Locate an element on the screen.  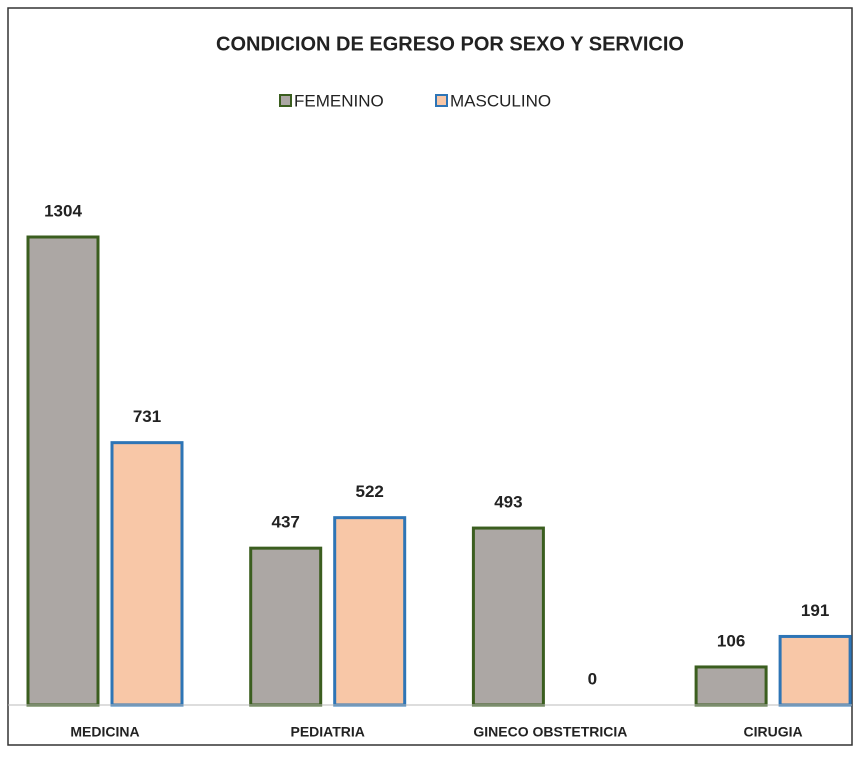
legend-label: MASCULINO is located at coordinates (500, 100).